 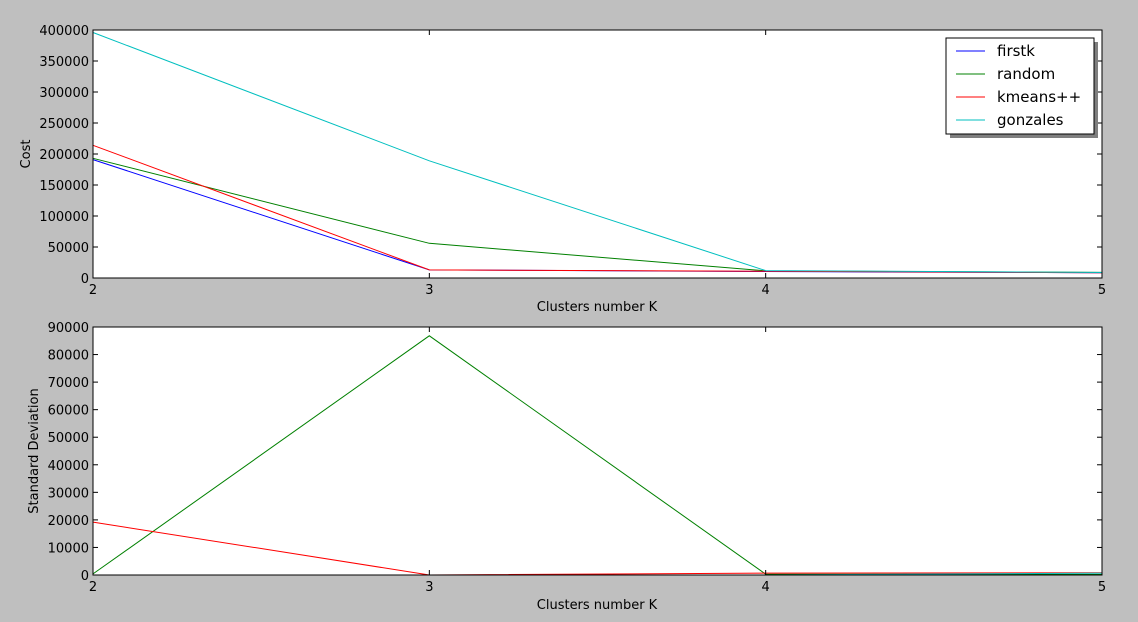 What do you see at coordinates (429, 290) in the screenshot?
I see `cost-x-tick-label: 3` at bounding box center [429, 290].